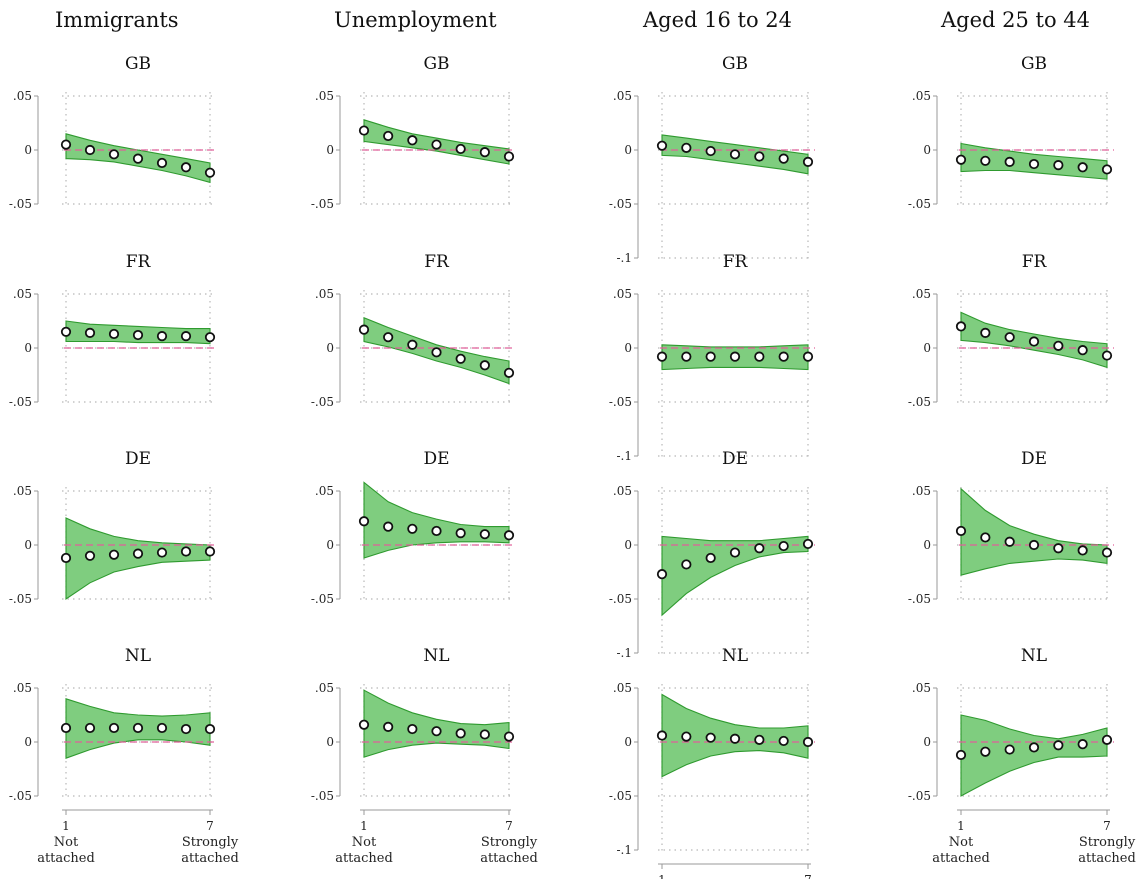 The image size is (1138, 879). I want to click on panel-title: DE, so click(138, 459).